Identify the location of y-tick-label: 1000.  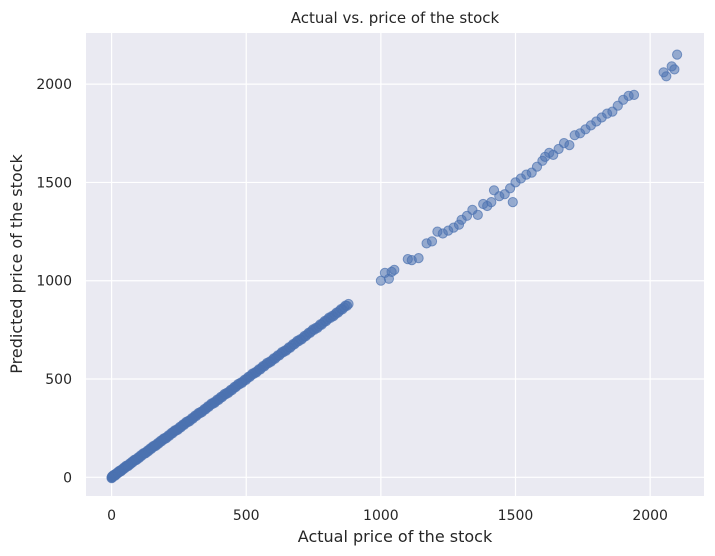
(54, 282).